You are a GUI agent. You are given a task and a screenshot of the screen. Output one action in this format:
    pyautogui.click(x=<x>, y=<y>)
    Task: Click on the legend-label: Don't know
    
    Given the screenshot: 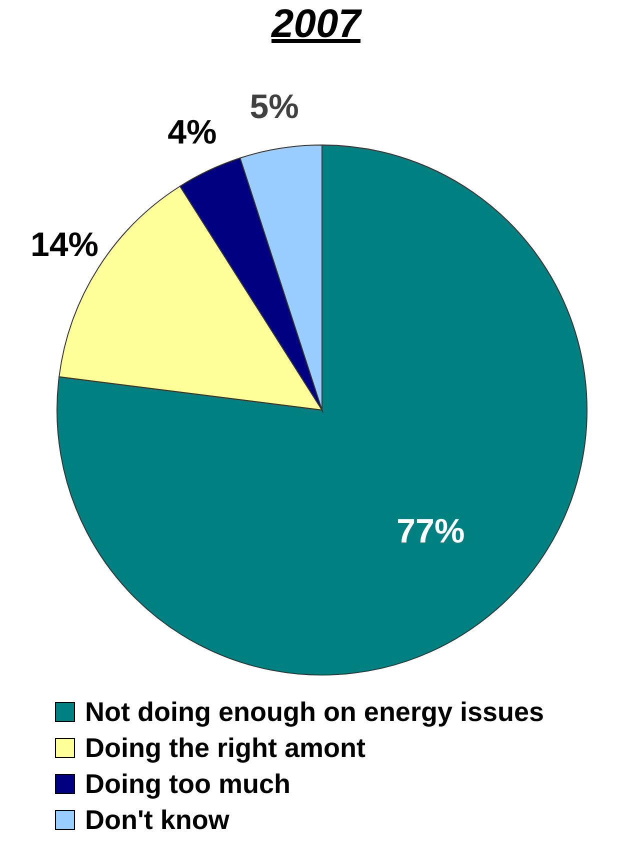 What is the action you would take?
    pyautogui.click(x=157, y=820)
    